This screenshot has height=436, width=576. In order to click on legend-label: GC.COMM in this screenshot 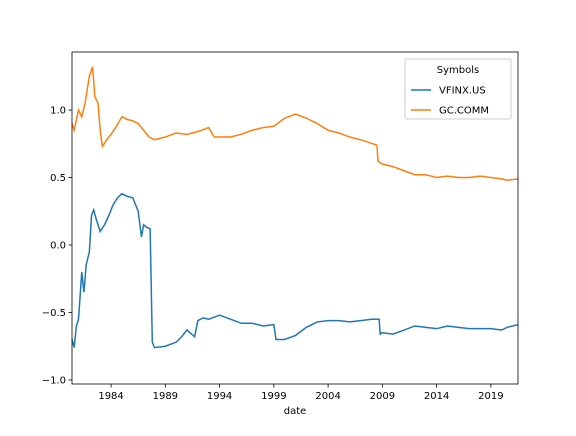, I will do `click(464, 111)`.